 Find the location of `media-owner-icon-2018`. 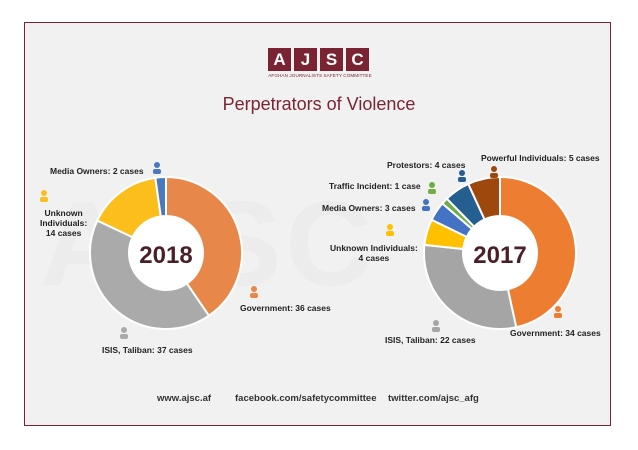

media-owner-icon-2018 is located at coordinates (157, 165).